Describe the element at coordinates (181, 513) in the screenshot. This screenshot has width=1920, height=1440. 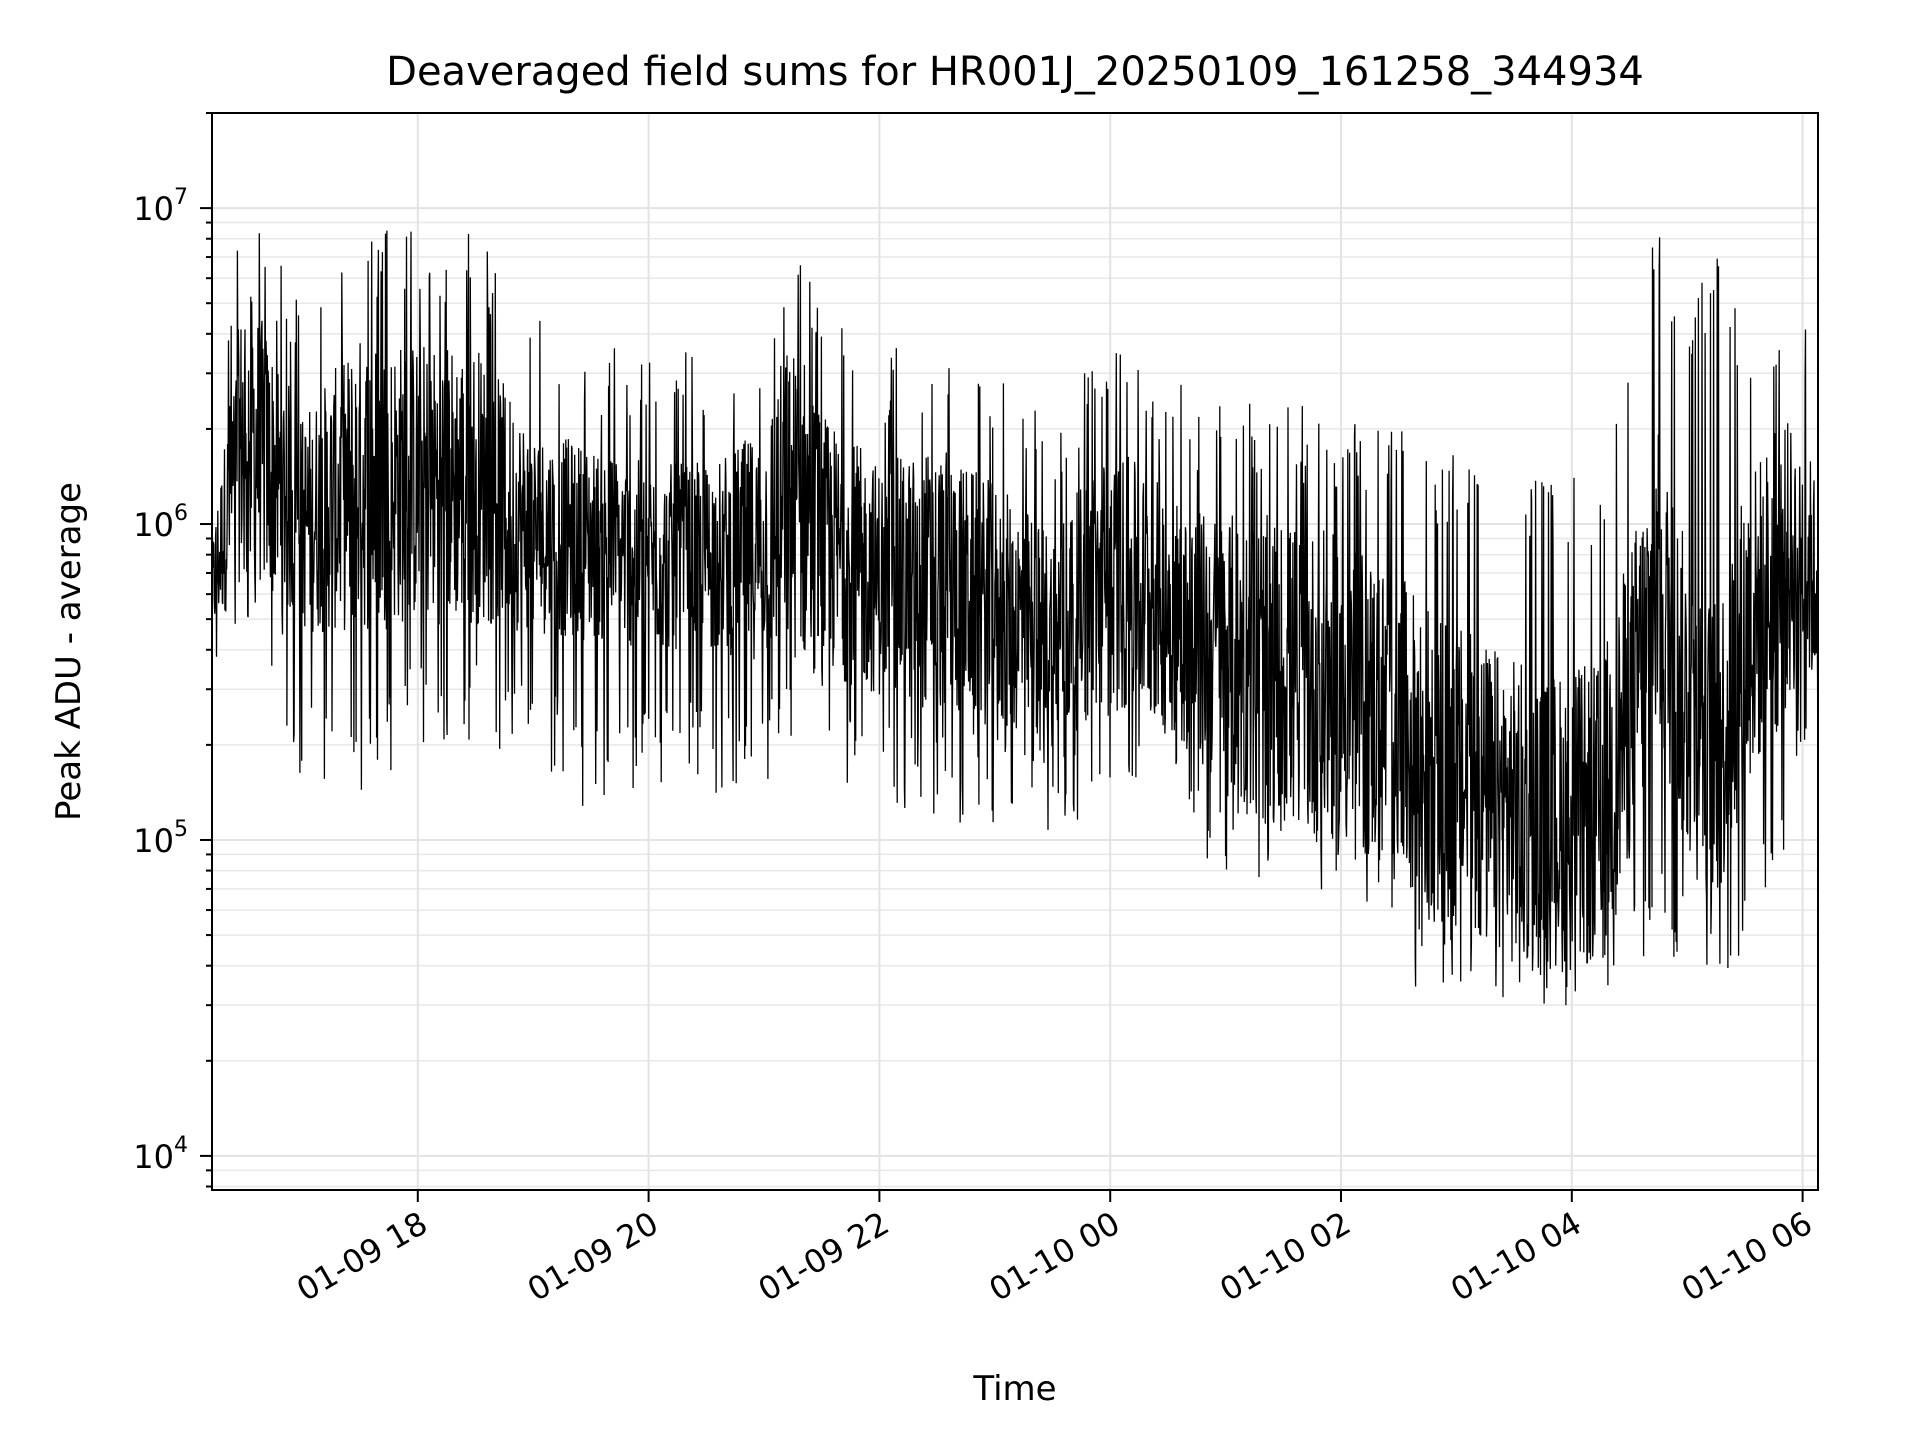
I see `y-tick-exponent: 6` at that location.